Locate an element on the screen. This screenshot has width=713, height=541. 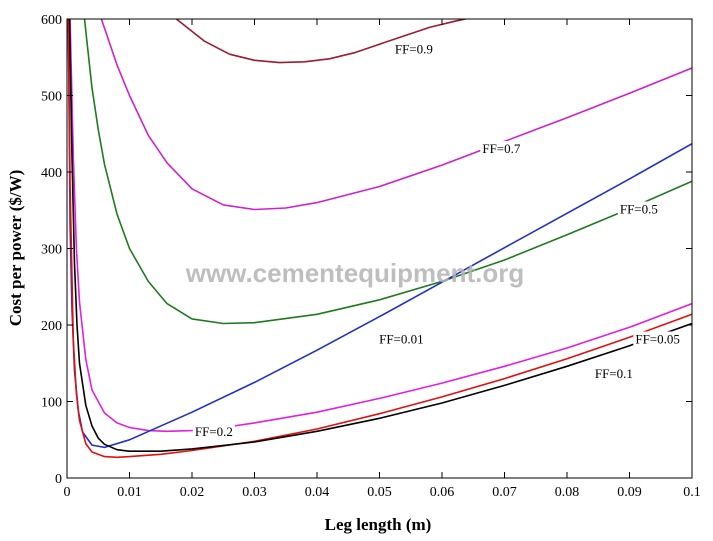
curve-label-group: FF=0.7 is located at coordinates (501, 149).